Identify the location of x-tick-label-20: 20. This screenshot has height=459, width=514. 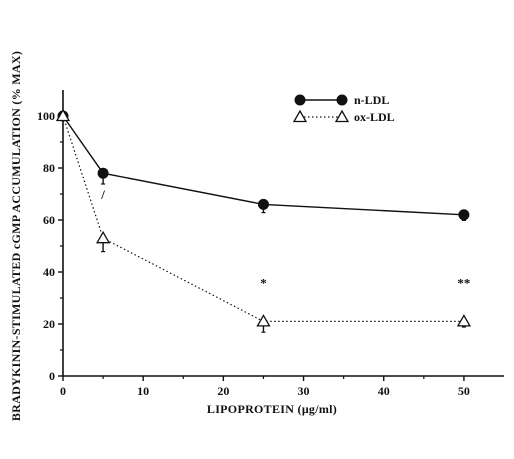
(223, 391).